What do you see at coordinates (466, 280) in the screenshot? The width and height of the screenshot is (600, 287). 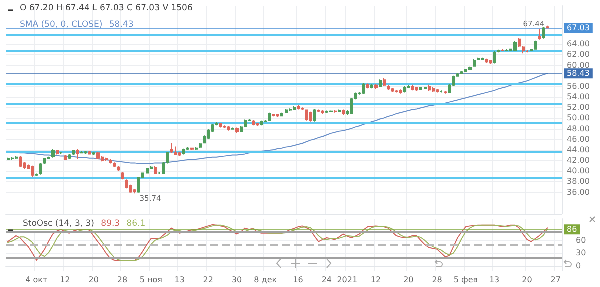 I see `x-tick-label: 5 фев` at bounding box center [466, 280].